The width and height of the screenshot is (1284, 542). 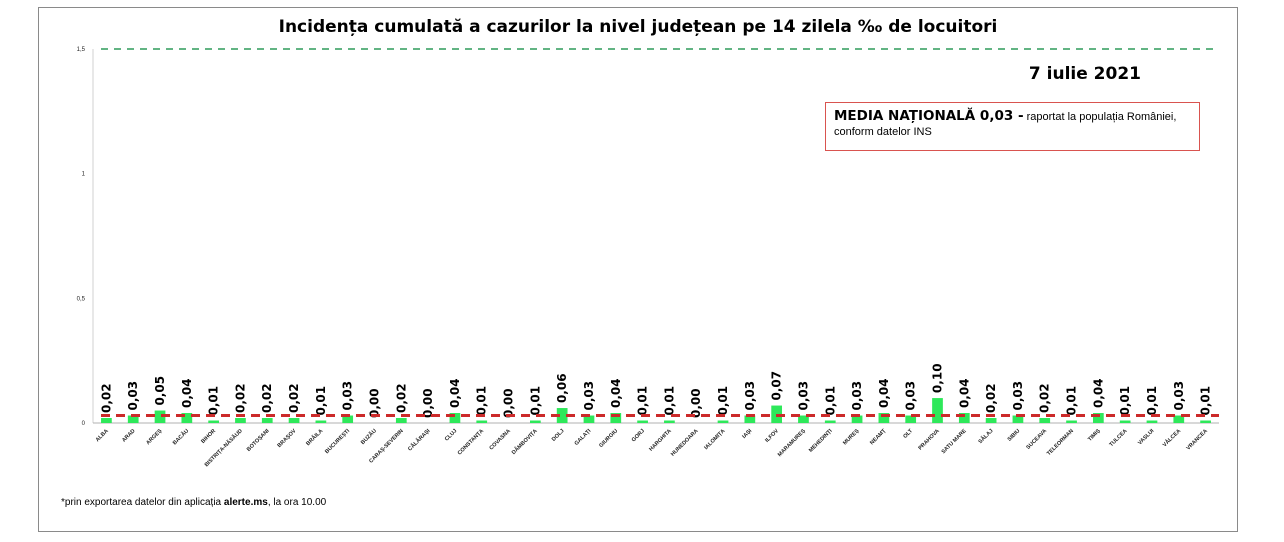 I want to click on category-label: NEAMȚ, so click(x=878, y=437).